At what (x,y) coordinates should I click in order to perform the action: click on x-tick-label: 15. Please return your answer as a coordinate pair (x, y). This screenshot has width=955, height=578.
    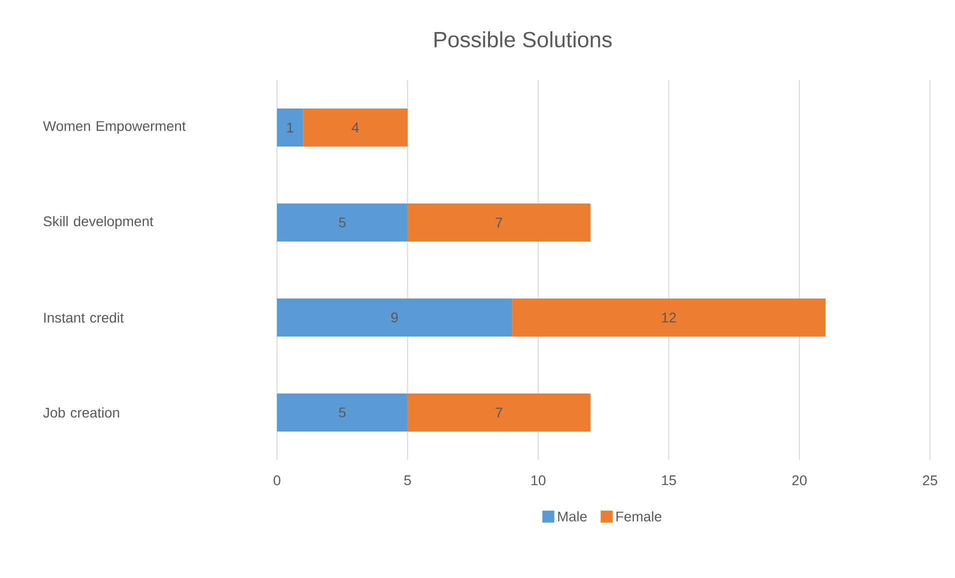
    Looking at the image, I should click on (669, 480).